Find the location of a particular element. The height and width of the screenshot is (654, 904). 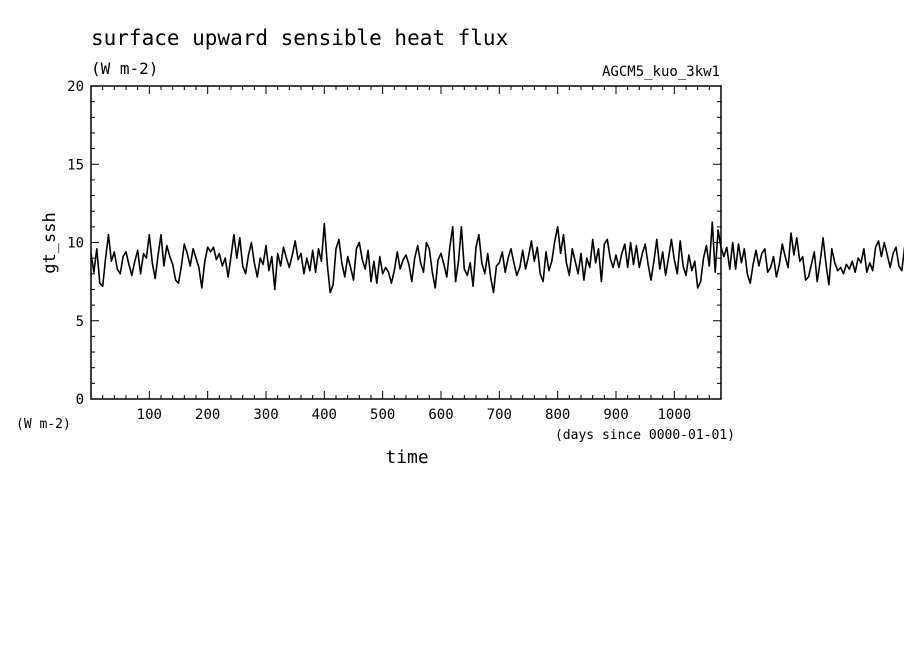

y-tick-label: 10 is located at coordinates (75, 244).